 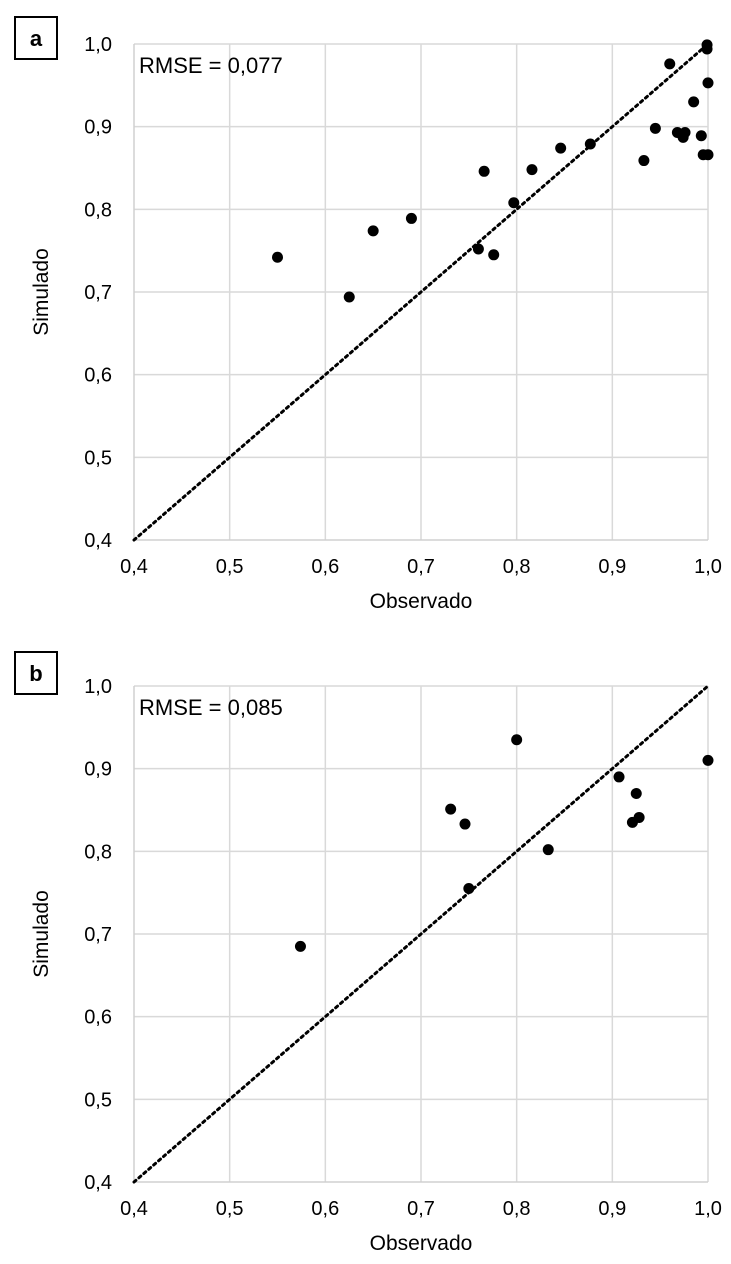 I want to click on chart-a-panel-label: a, so click(x=36, y=38).